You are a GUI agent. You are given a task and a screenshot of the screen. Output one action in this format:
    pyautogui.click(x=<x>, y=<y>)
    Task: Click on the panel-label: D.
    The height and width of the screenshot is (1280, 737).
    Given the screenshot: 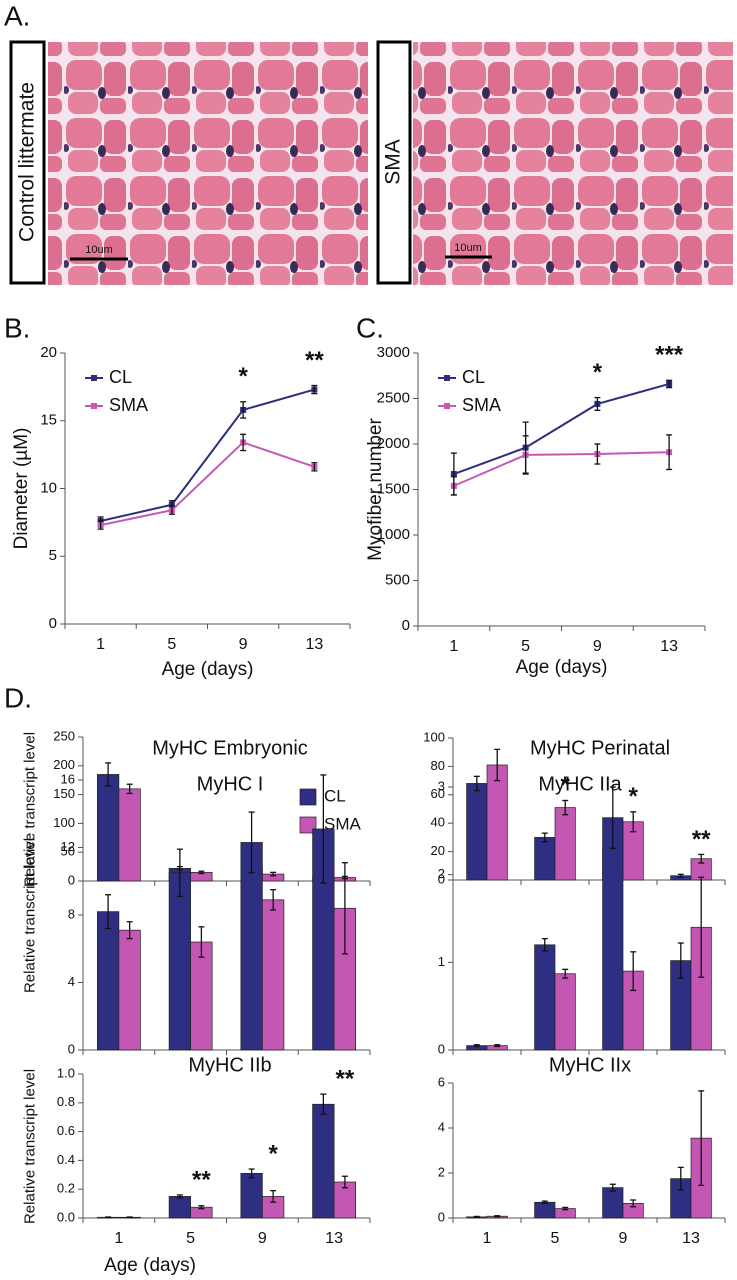 What is the action you would take?
    pyautogui.click(x=18, y=697)
    